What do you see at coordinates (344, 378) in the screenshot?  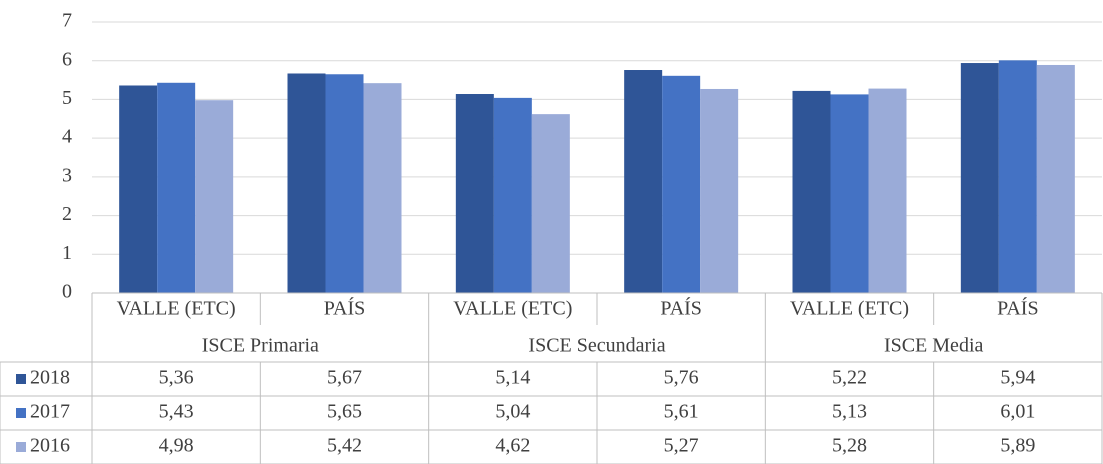 I see `data-label: 5,67` at bounding box center [344, 378].